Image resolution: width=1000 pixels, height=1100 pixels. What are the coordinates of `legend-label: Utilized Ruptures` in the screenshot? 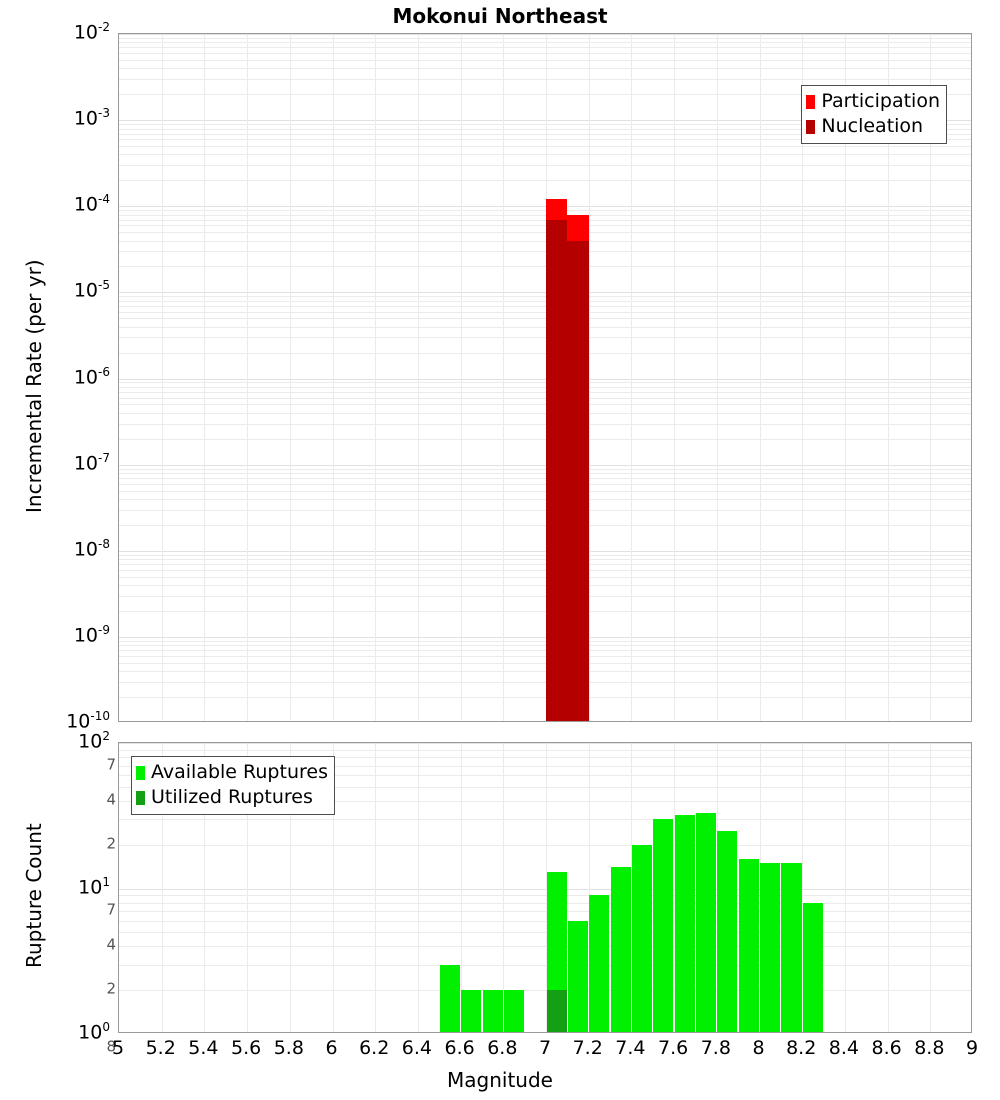 It's located at (232, 797).